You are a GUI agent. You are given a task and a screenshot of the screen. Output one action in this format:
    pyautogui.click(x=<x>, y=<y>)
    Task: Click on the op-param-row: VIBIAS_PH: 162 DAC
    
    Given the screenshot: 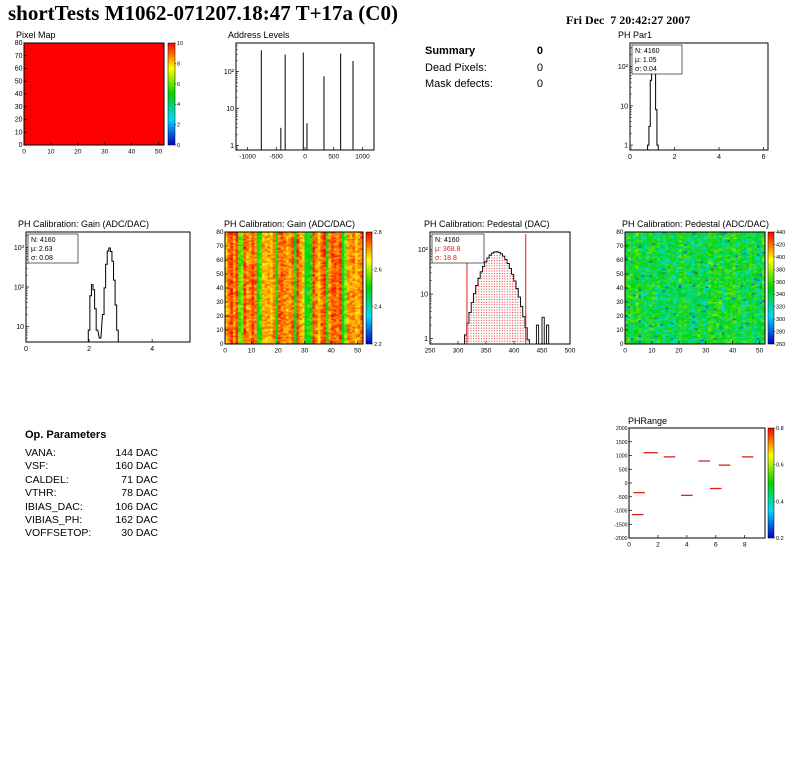 What is the action you would take?
    pyautogui.click(x=91, y=520)
    